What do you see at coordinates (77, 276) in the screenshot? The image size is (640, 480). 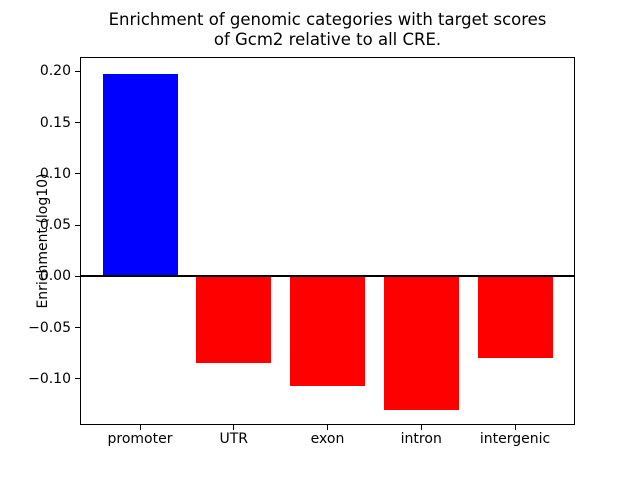 I see `y-tick-0.00` at bounding box center [77, 276].